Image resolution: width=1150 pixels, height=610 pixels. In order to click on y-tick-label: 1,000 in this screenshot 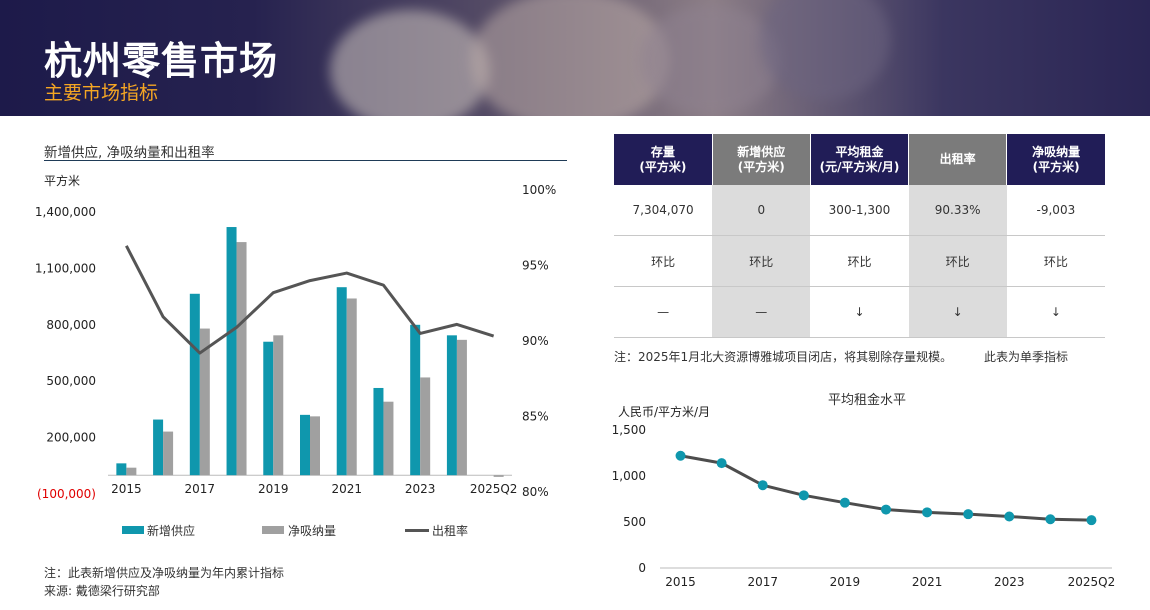, I will do `click(629, 476)`.